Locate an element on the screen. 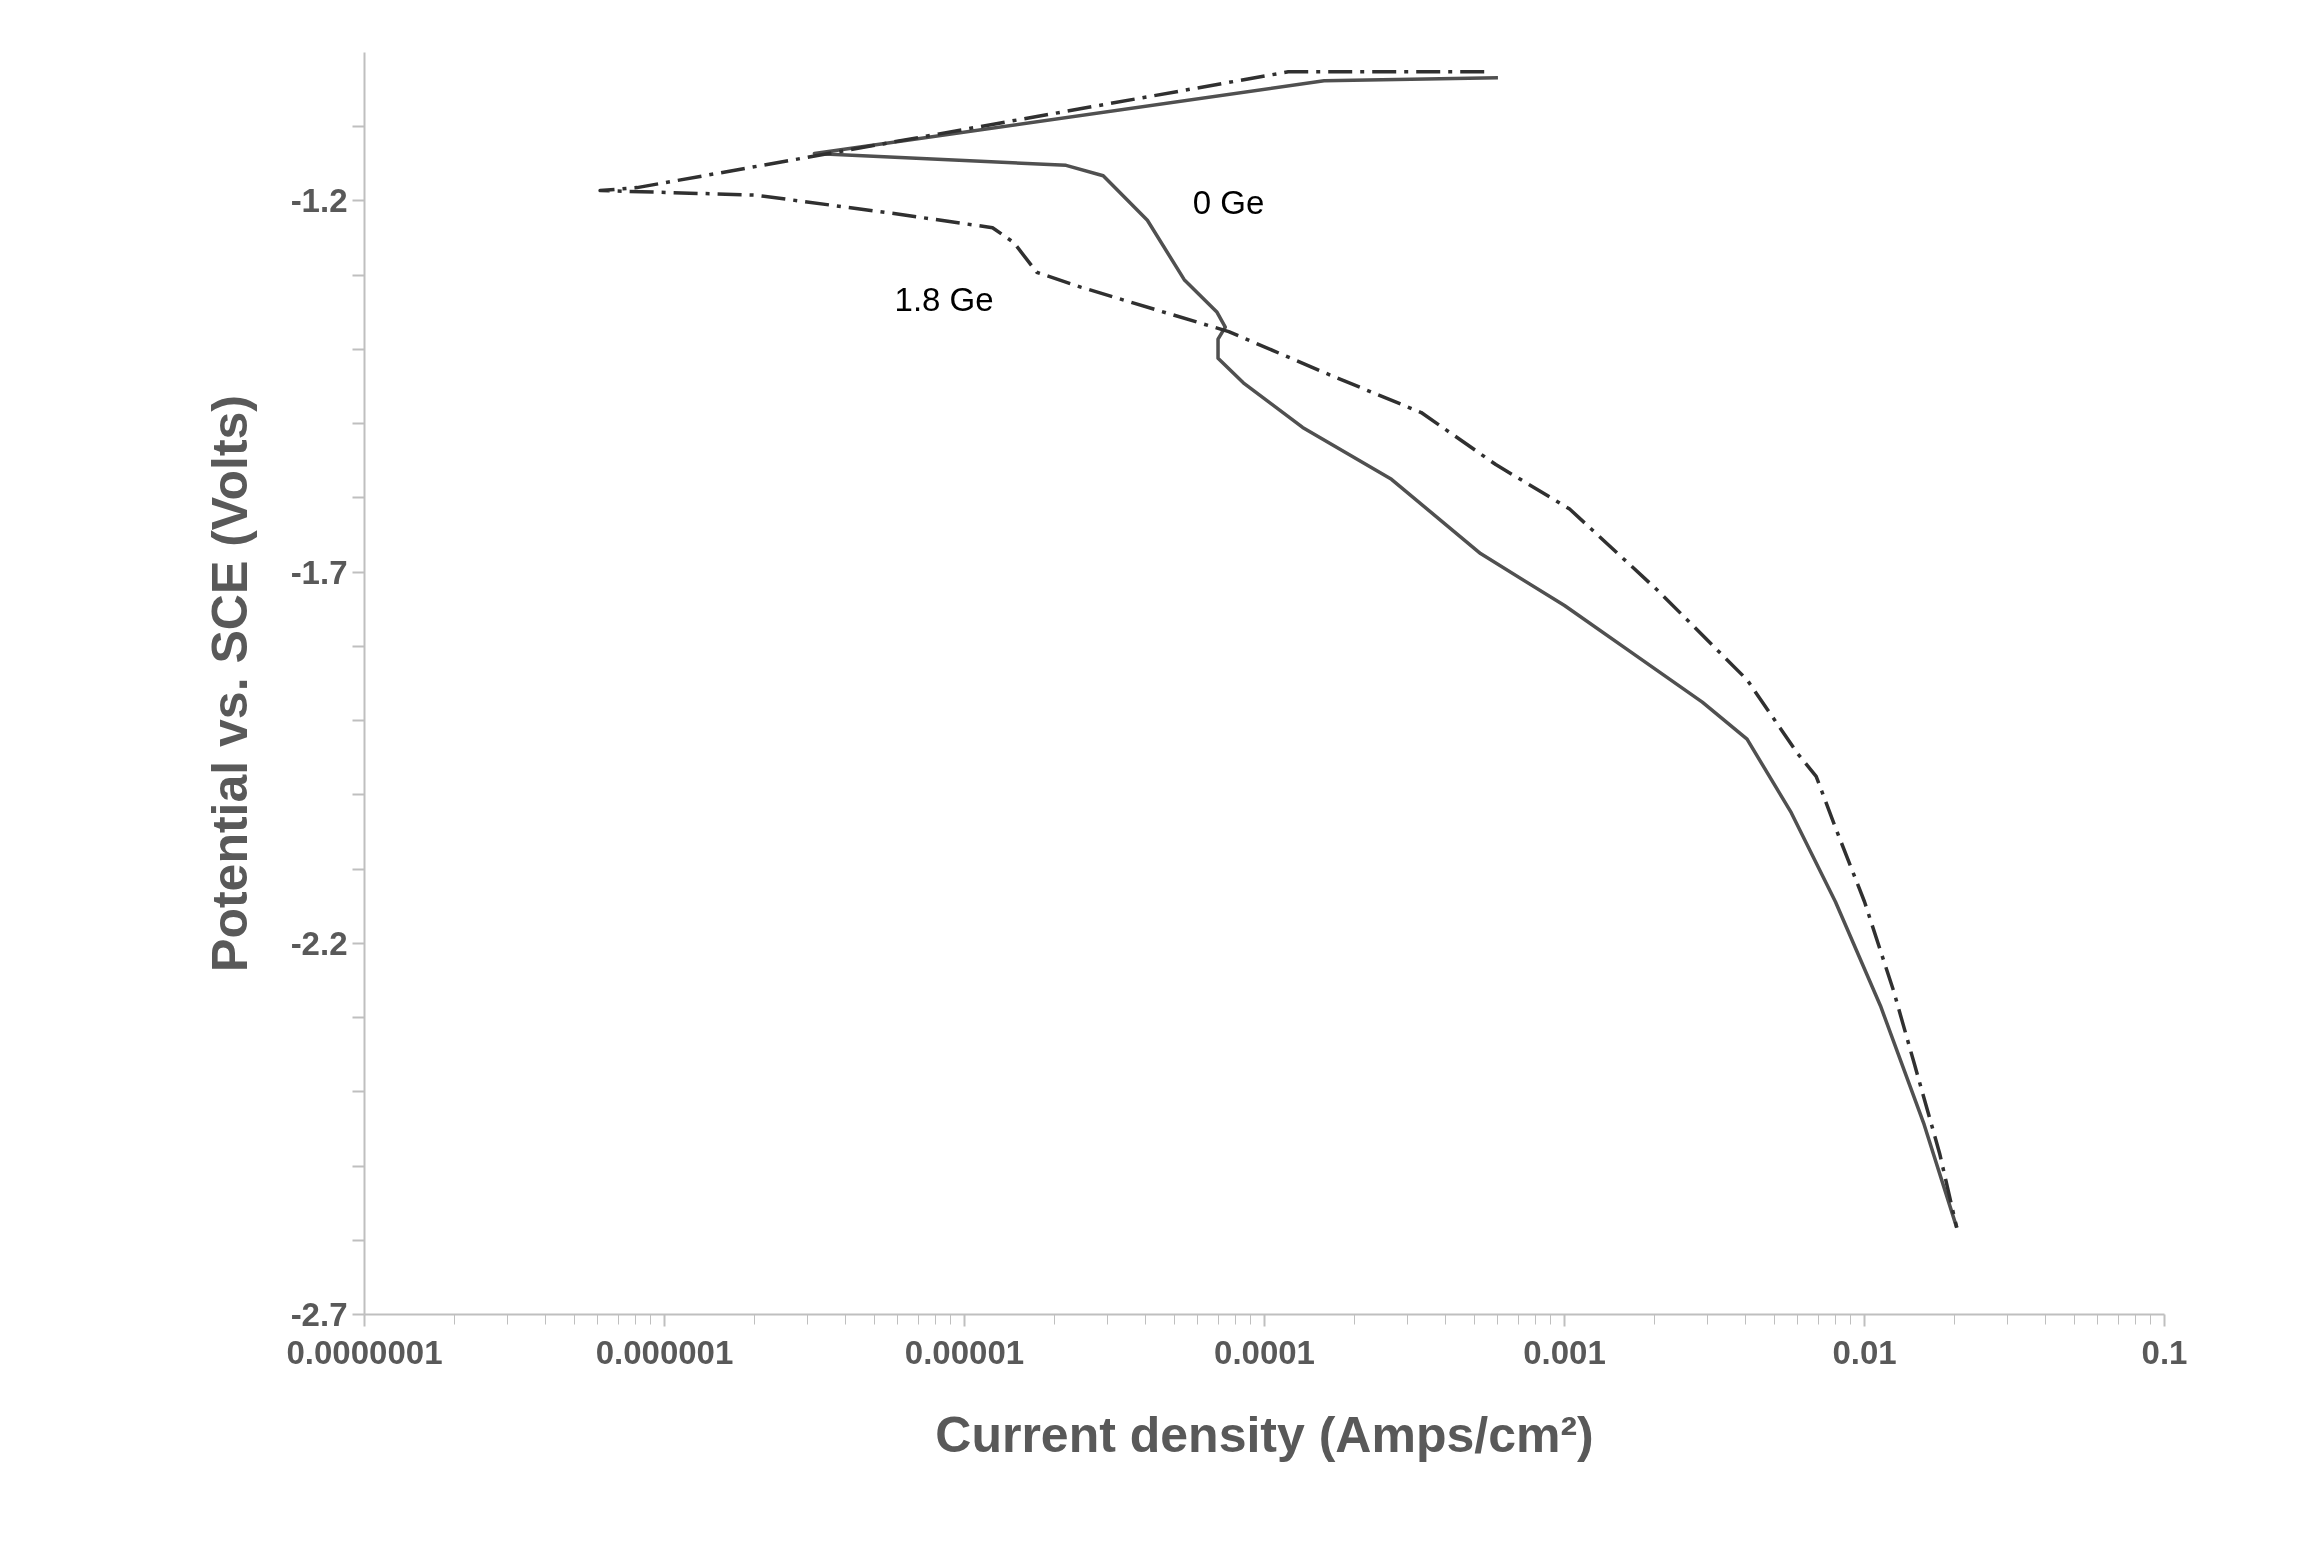 The height and width of the screenshot is (1567, 2321). x-tick-label: 0.000001 is located at coordinates (664, 1352).